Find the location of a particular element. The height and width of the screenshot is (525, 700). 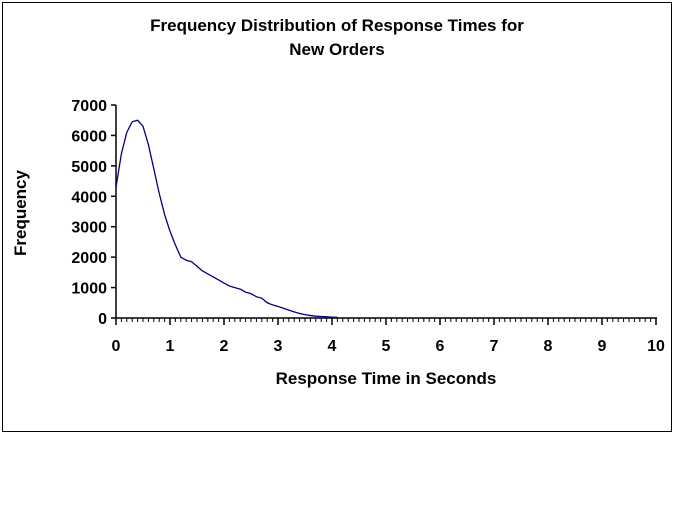

x-tick-label: 5 is located at coordinates (386, 346).